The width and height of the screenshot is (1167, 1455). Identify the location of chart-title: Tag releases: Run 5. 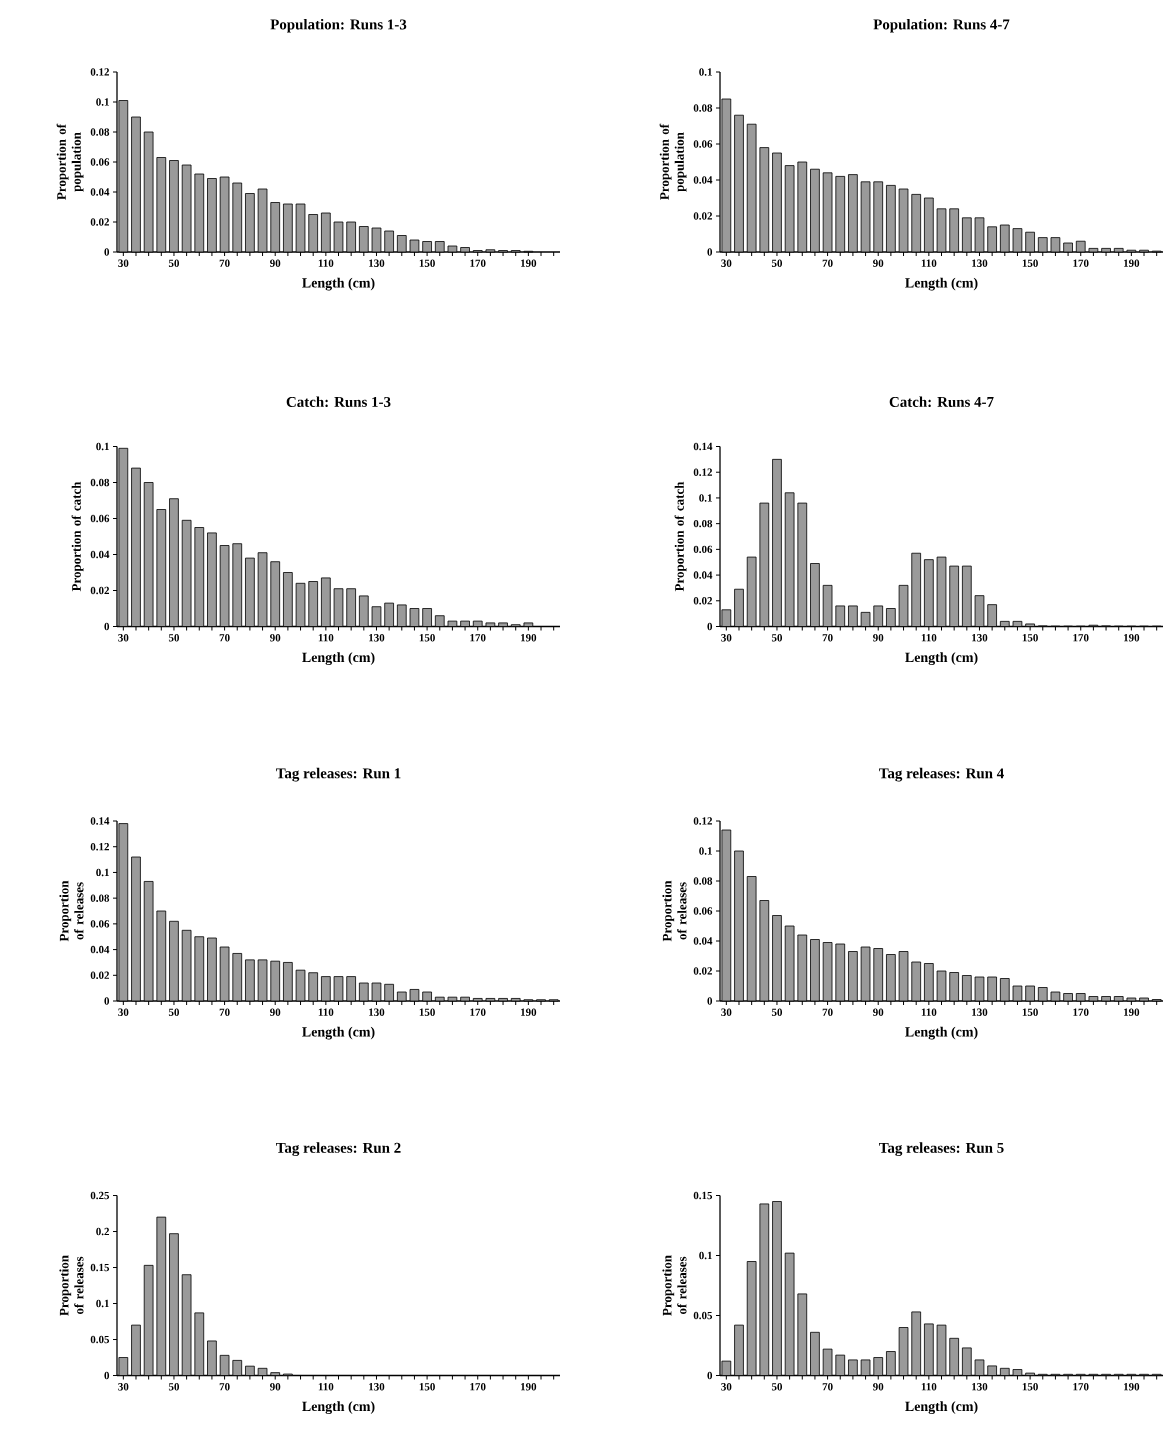
(941, 1149).